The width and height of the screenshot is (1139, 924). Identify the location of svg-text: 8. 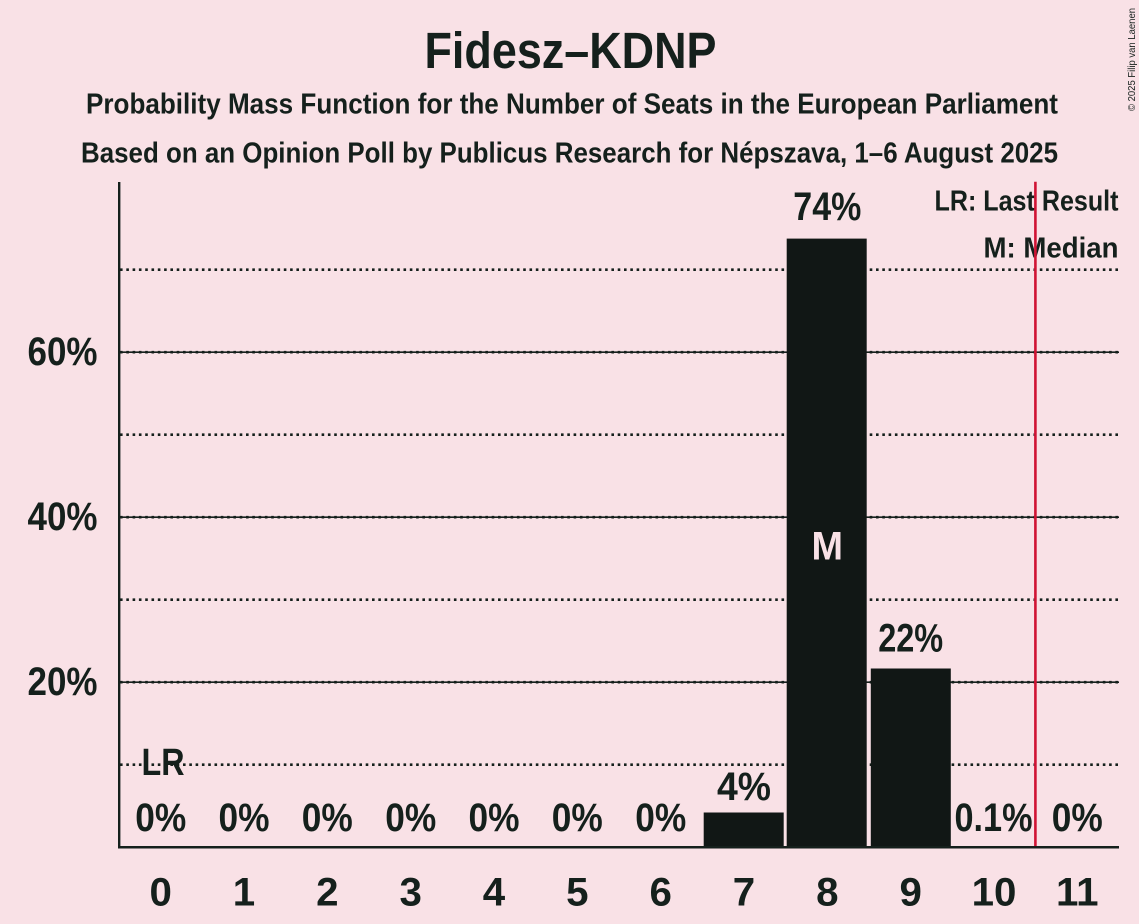
(827, 892).